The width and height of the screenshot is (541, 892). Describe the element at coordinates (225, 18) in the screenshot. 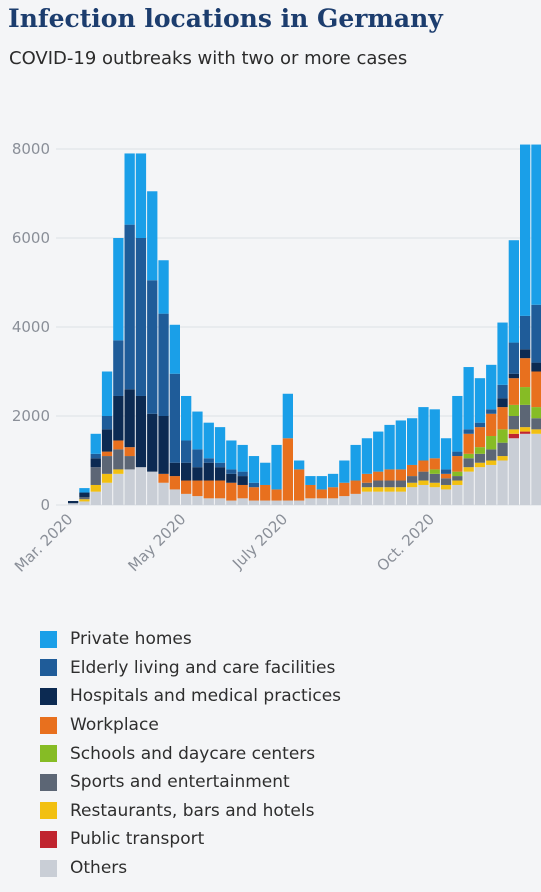

I see `chart-title: Infection locations in Germany` at that location.